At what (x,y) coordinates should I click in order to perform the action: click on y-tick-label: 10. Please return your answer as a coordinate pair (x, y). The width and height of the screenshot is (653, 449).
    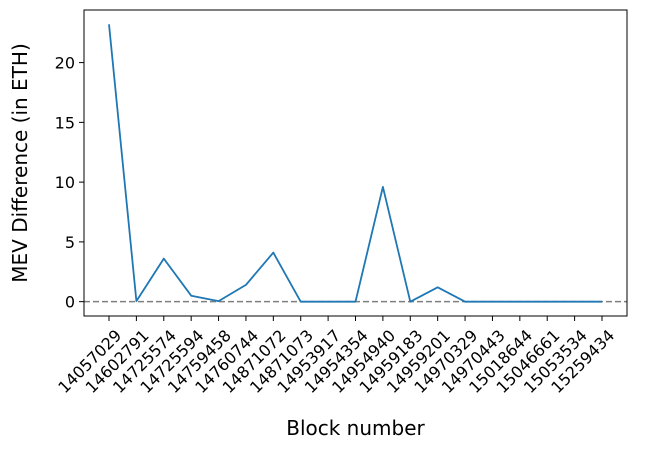
    Looking at the image, I should click on (65, 182).